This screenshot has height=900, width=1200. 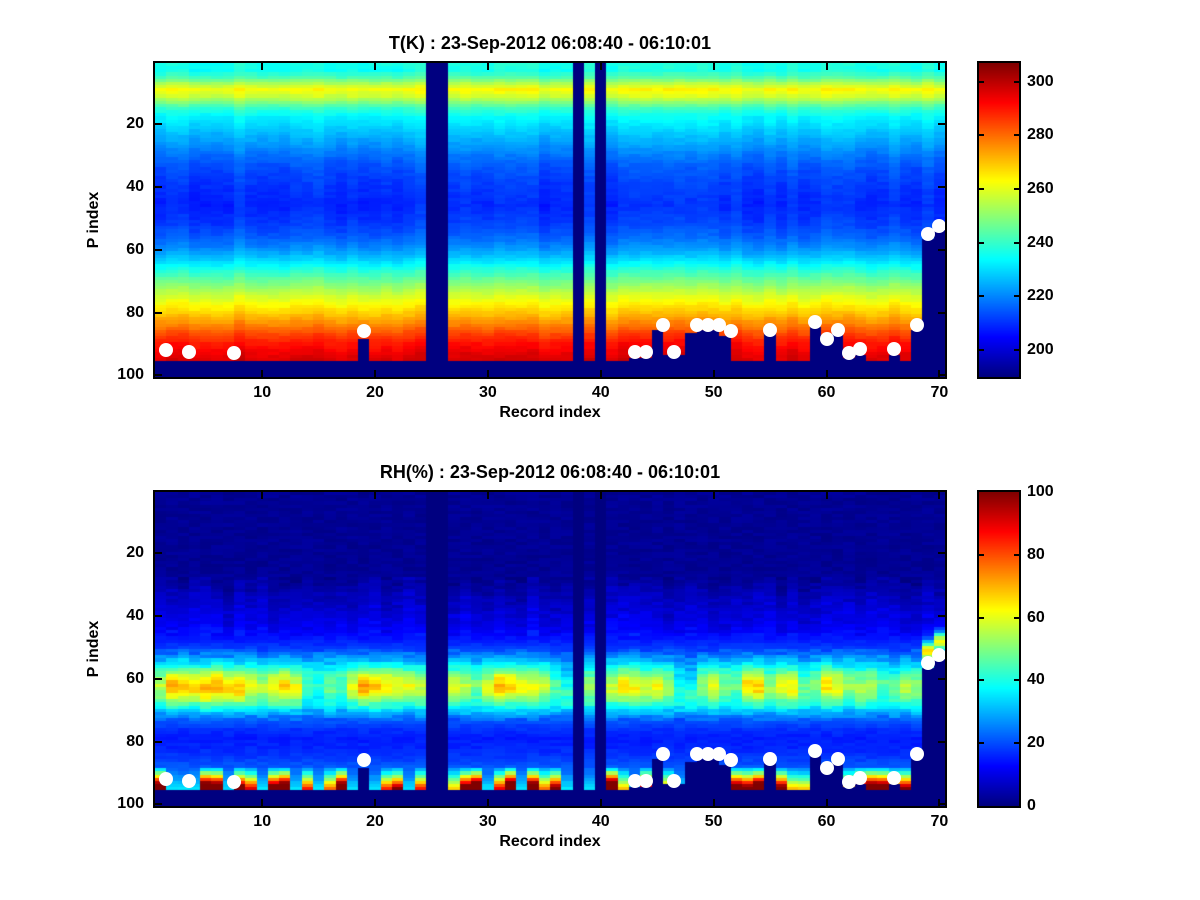 I want to click on temperature-title: T(K) : 23-Sep-2012 06:08:40 - 06:10:01, so click(x=550, y=43).